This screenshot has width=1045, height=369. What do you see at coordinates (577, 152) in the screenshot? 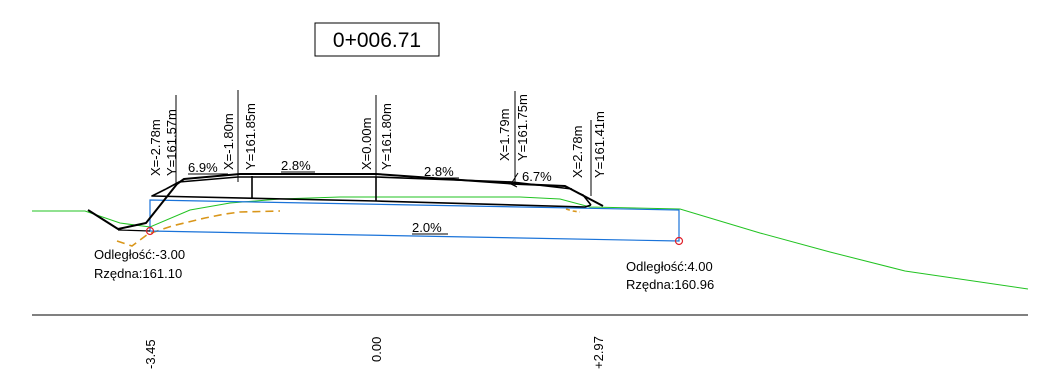
I see `coord-x-label: X=2.78m` at bounding box center [577, 152].